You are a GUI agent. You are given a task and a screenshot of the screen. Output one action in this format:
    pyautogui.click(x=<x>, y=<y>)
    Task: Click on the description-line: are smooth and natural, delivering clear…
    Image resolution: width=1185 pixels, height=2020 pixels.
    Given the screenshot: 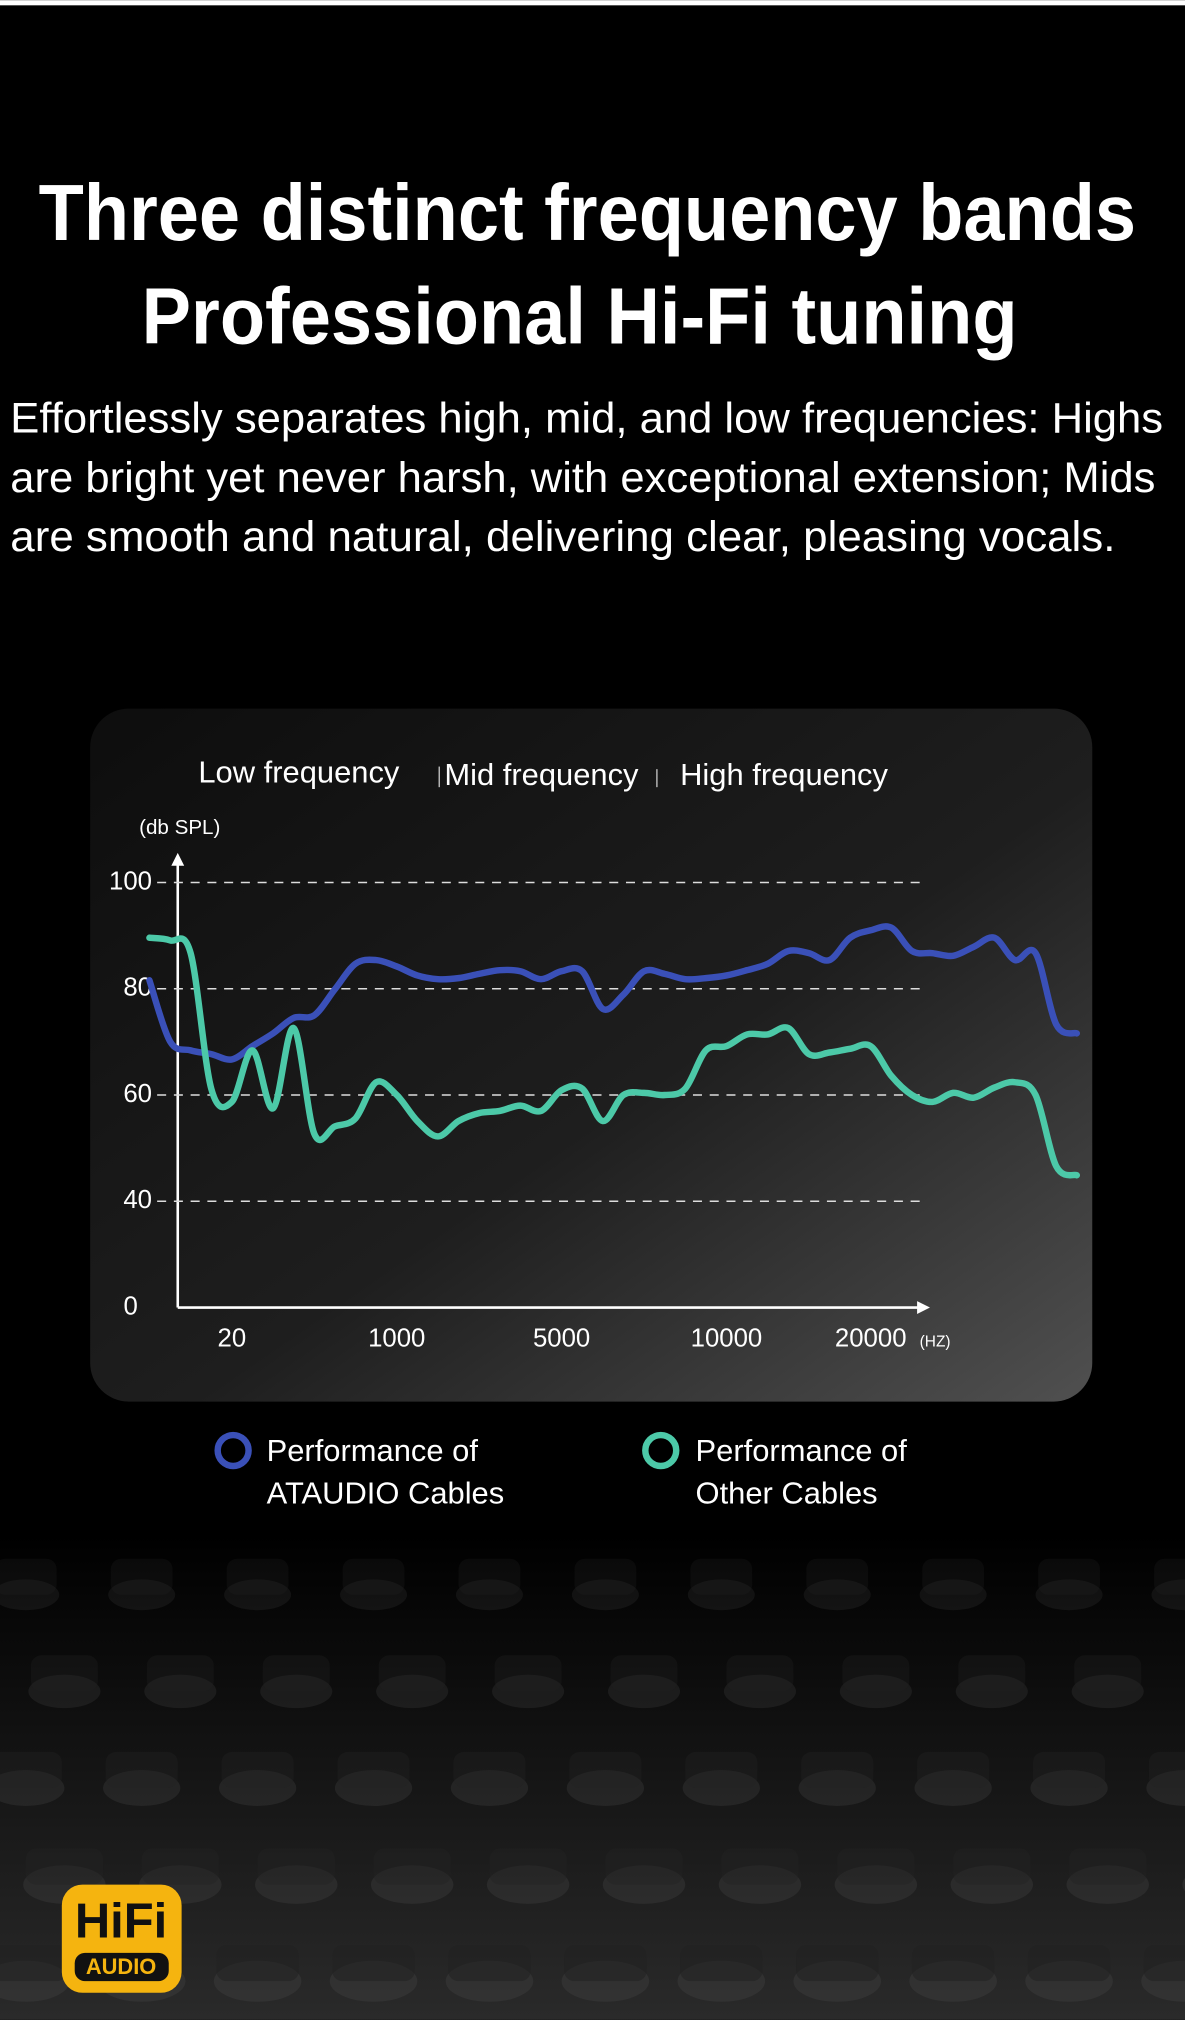 What is the action you would take?
    pyautogui.click(x=562, y=537)
    